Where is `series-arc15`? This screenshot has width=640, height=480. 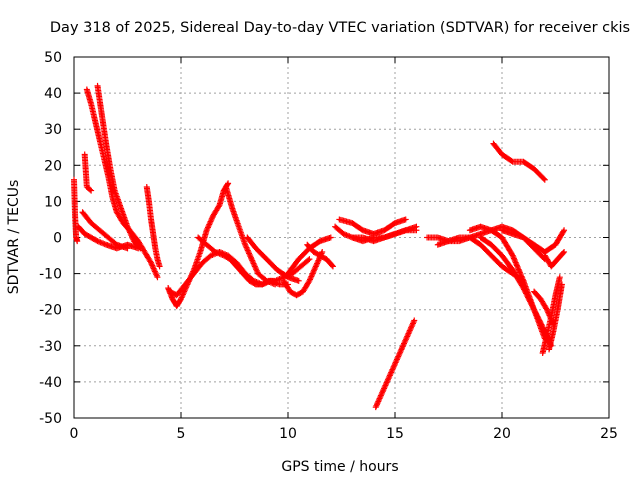 series-arc15 is located at coordinates (320, 255).